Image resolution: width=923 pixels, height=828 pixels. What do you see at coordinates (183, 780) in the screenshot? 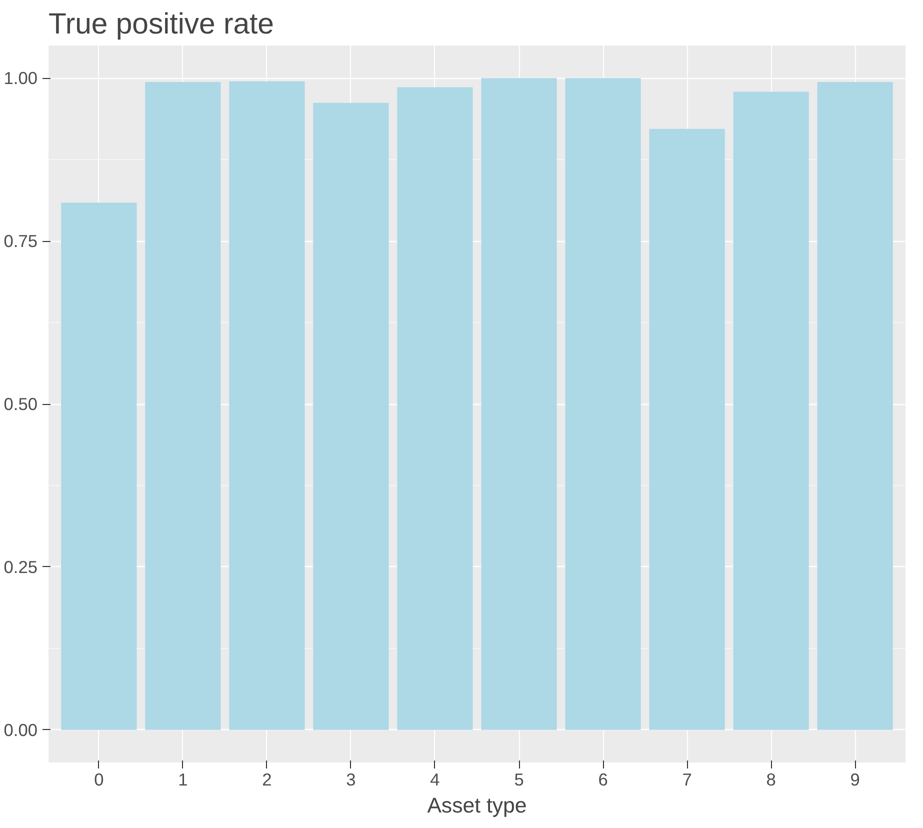
I see `x-tick-label: 1` at bounding box center [183, 780].